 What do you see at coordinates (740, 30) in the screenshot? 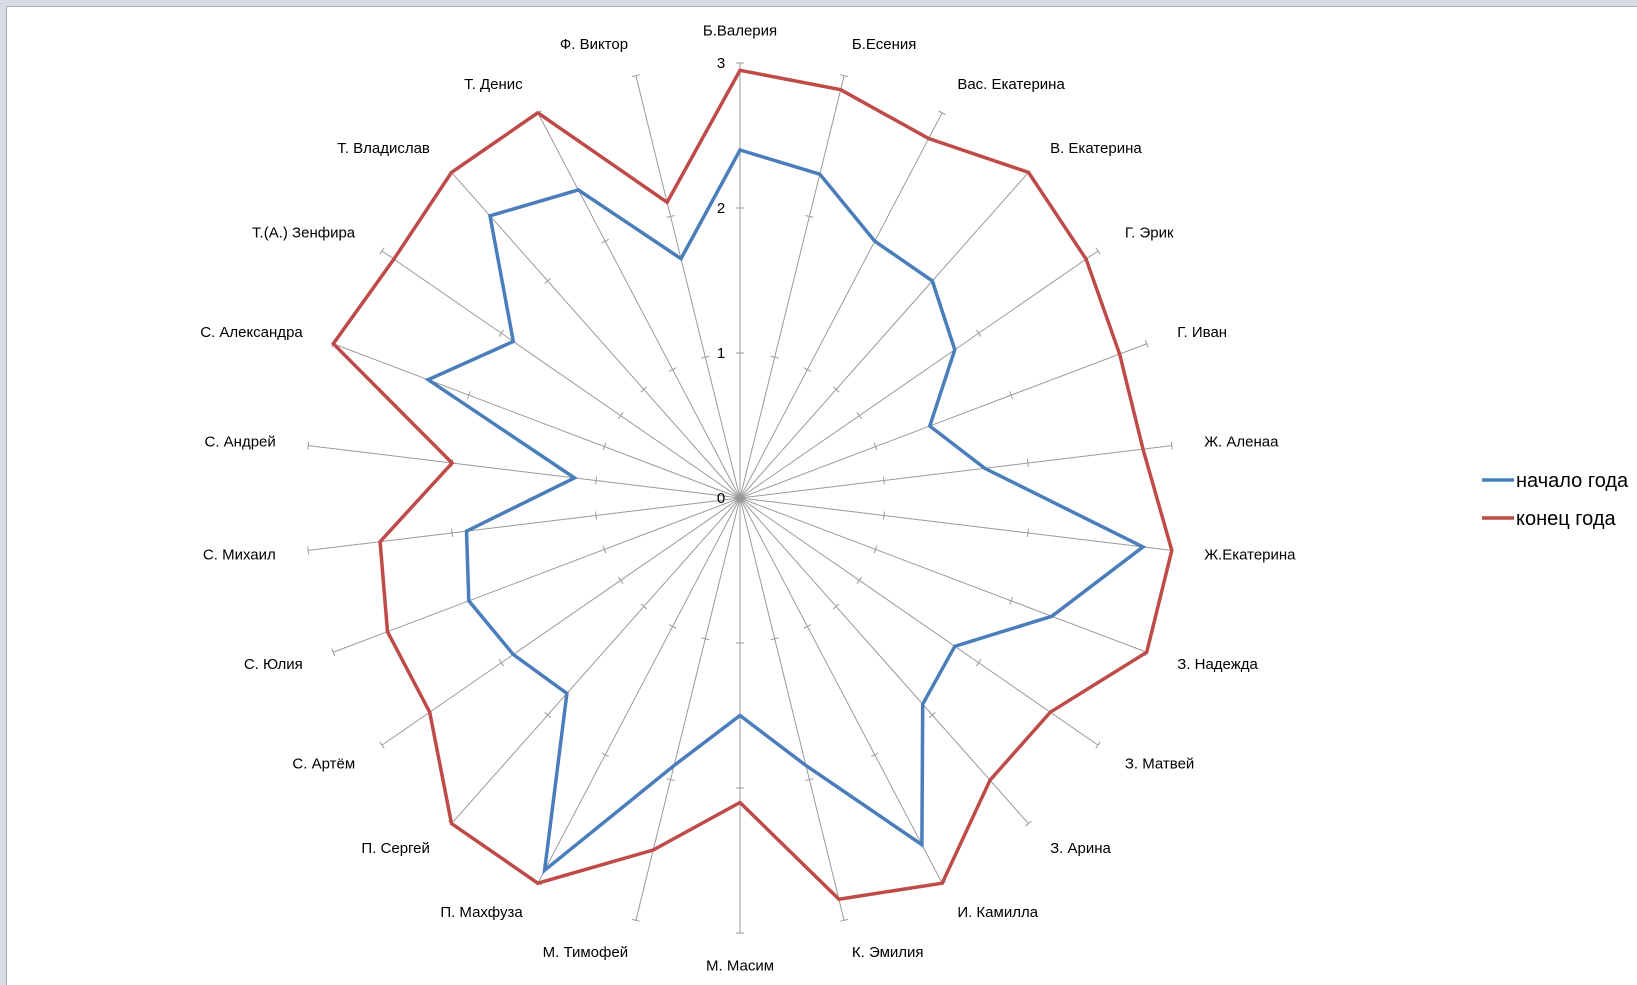
I see `category-label: Б.Валерия` at bounding box center [740, 30].